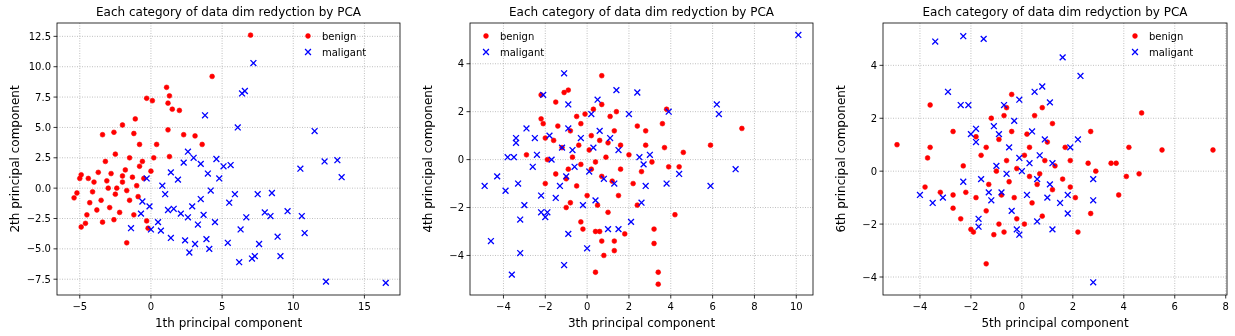 This screenshot has width=1235, height=336. What do you see at coordinates (841, 159) in the screenshot?
I see `y-axis-title: 6th principal component` at bounding box center [841, 159].